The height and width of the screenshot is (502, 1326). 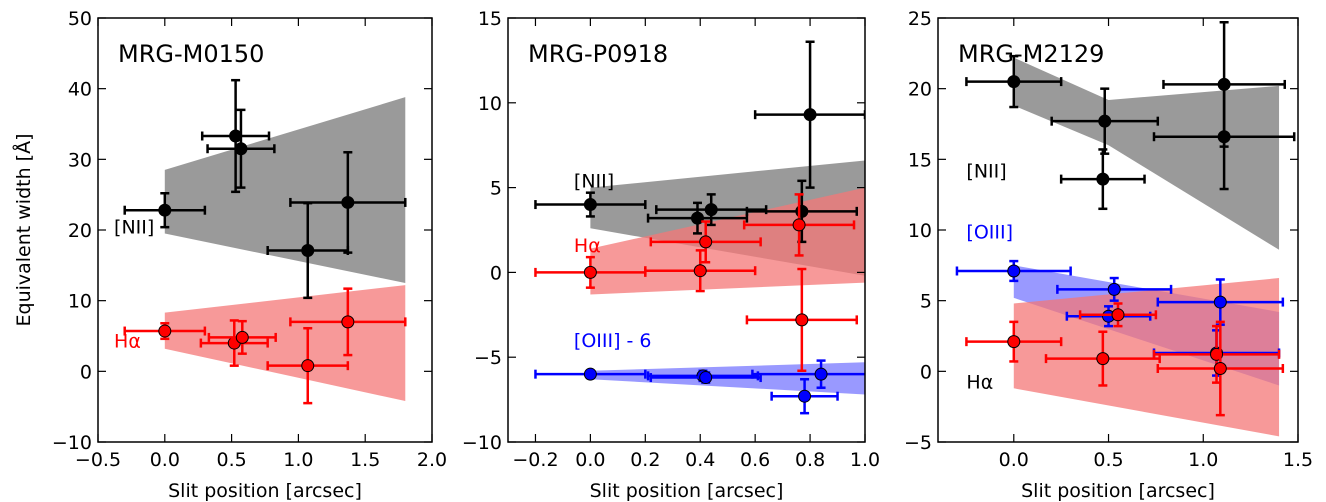 What do you see at coordinates (80, 19) in the screenshot?
I see `y-tick-label: 50` at bounding box center [80, 19].